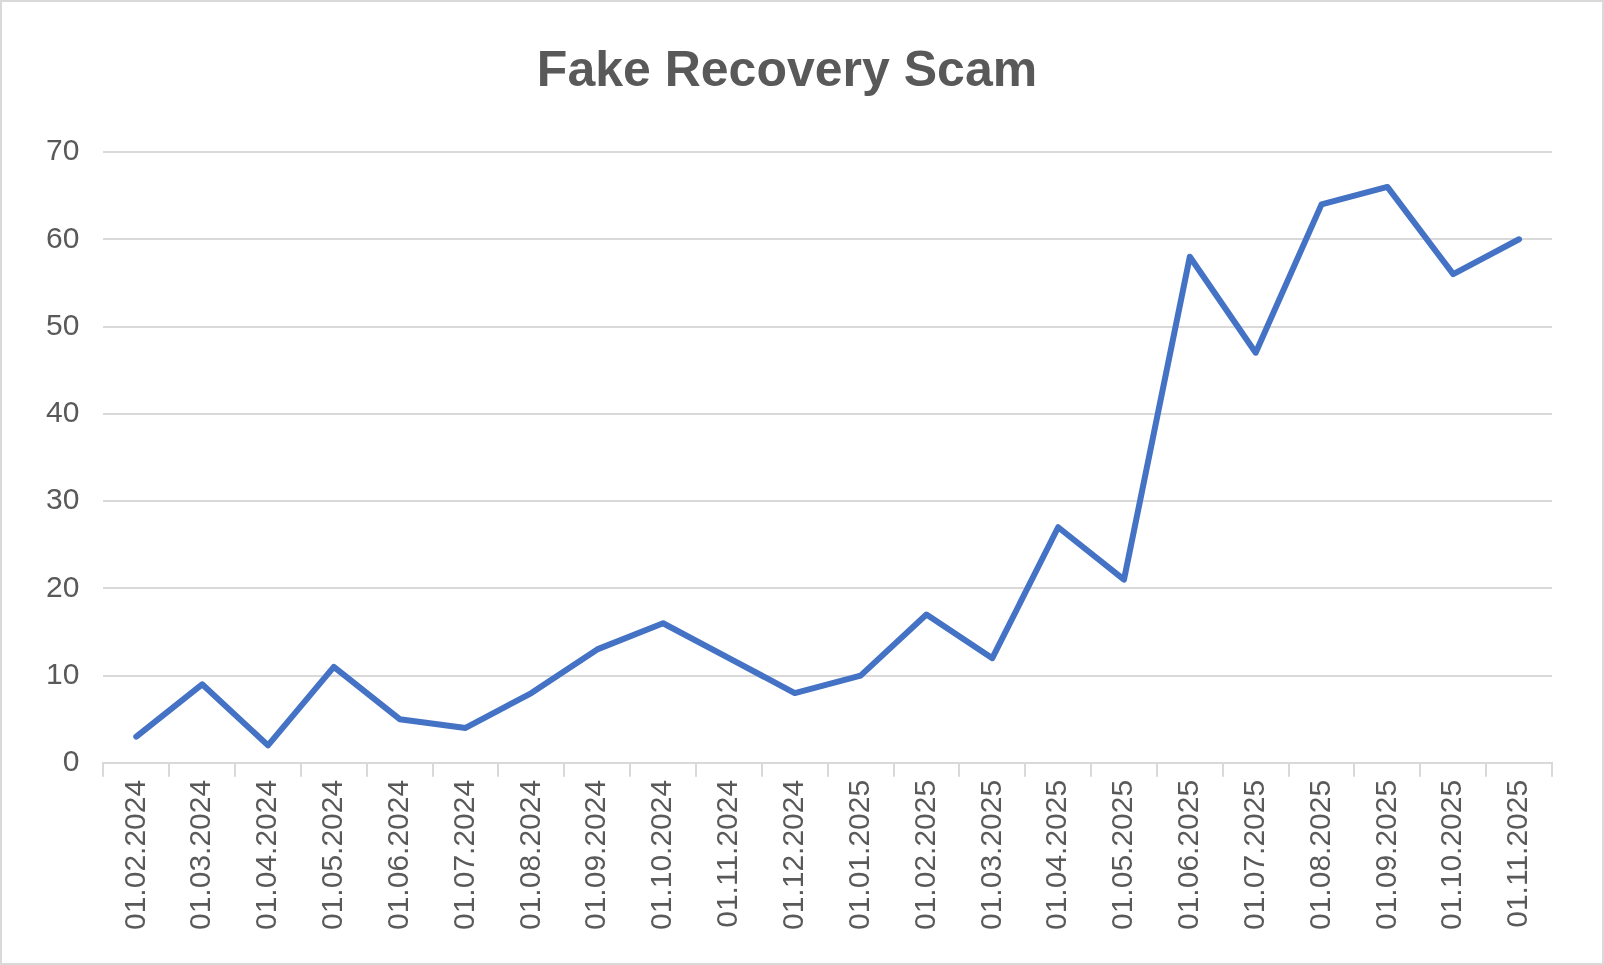  What do you see at coordinates (266, 855) in the screenshot?
I see `x-tick-label: 01.04.2024` at bounding box center [266, 855].